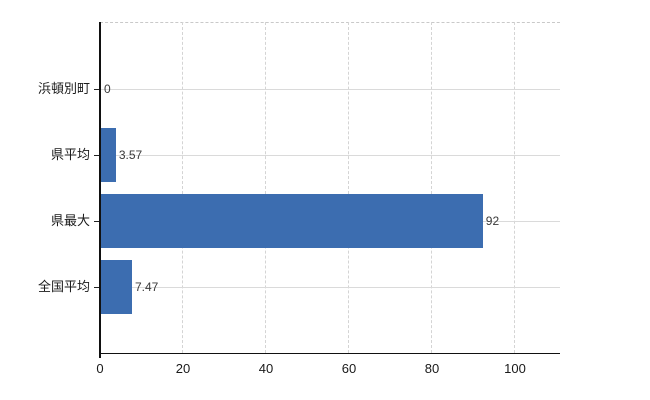 Image resolution: width=650 pixels, height=400 pixels. What do you see at coordinates (266, 368) in the screenshot?
I see `x-axis-tick-label: 40` at bounding box center [266, 368].